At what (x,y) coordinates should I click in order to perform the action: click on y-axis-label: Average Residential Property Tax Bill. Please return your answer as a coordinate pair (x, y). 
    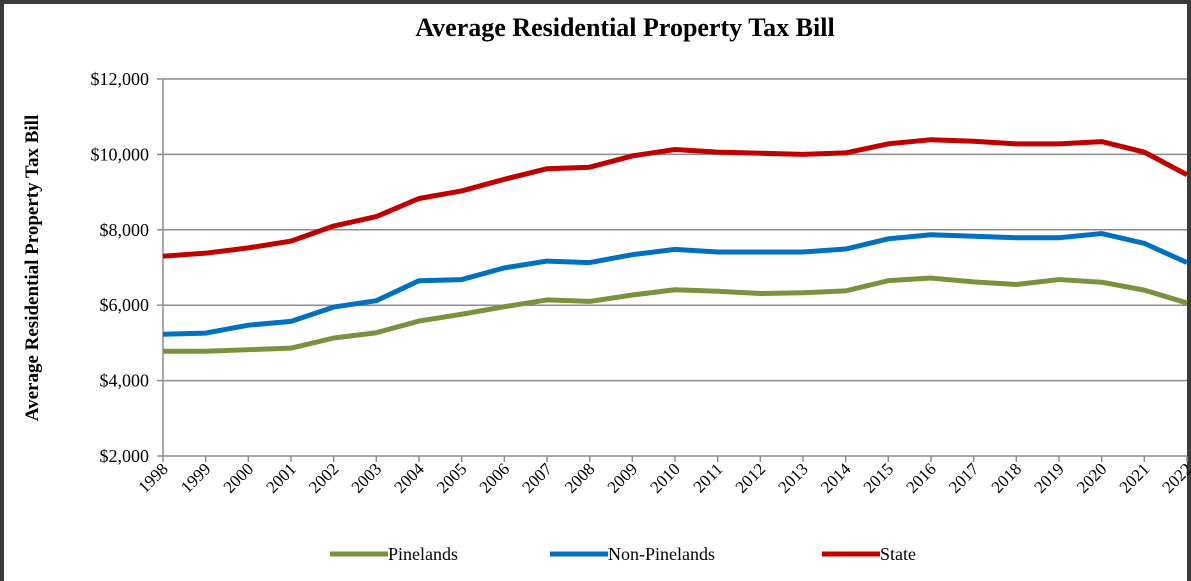
    Looking at the image, I should click on (32, 268).